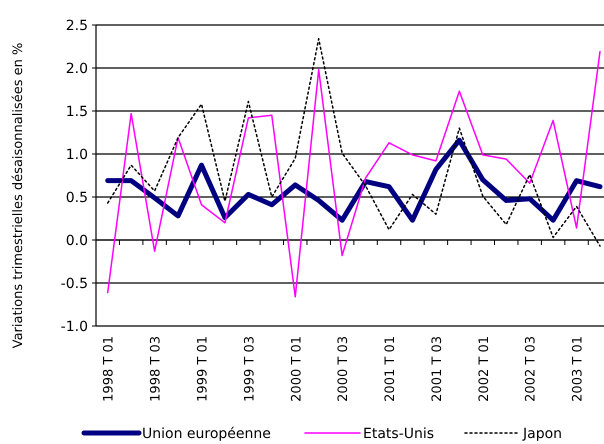 This screenshot has height=444, width=604. What do you see at coordinates (74, 284) in the screenshot?
I see `y-tick-label: -0.5` at bounding box center [74, 284].